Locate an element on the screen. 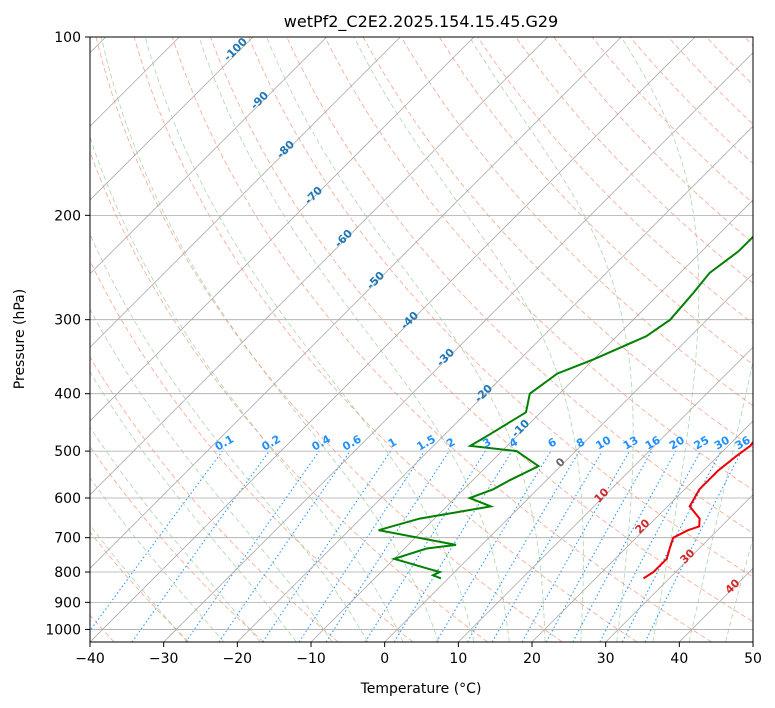  y-tick-label: 200 is located at coordinates (67, 216).